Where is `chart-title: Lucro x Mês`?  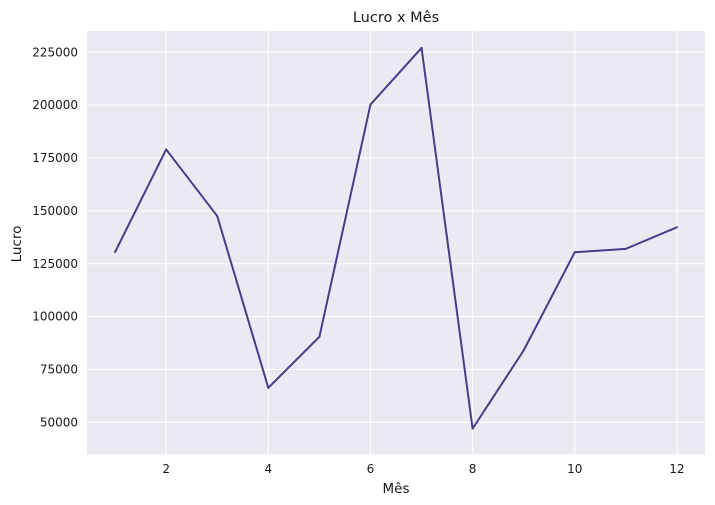
chart-title: Lucro x Mês is located at coordinates (396, 18).